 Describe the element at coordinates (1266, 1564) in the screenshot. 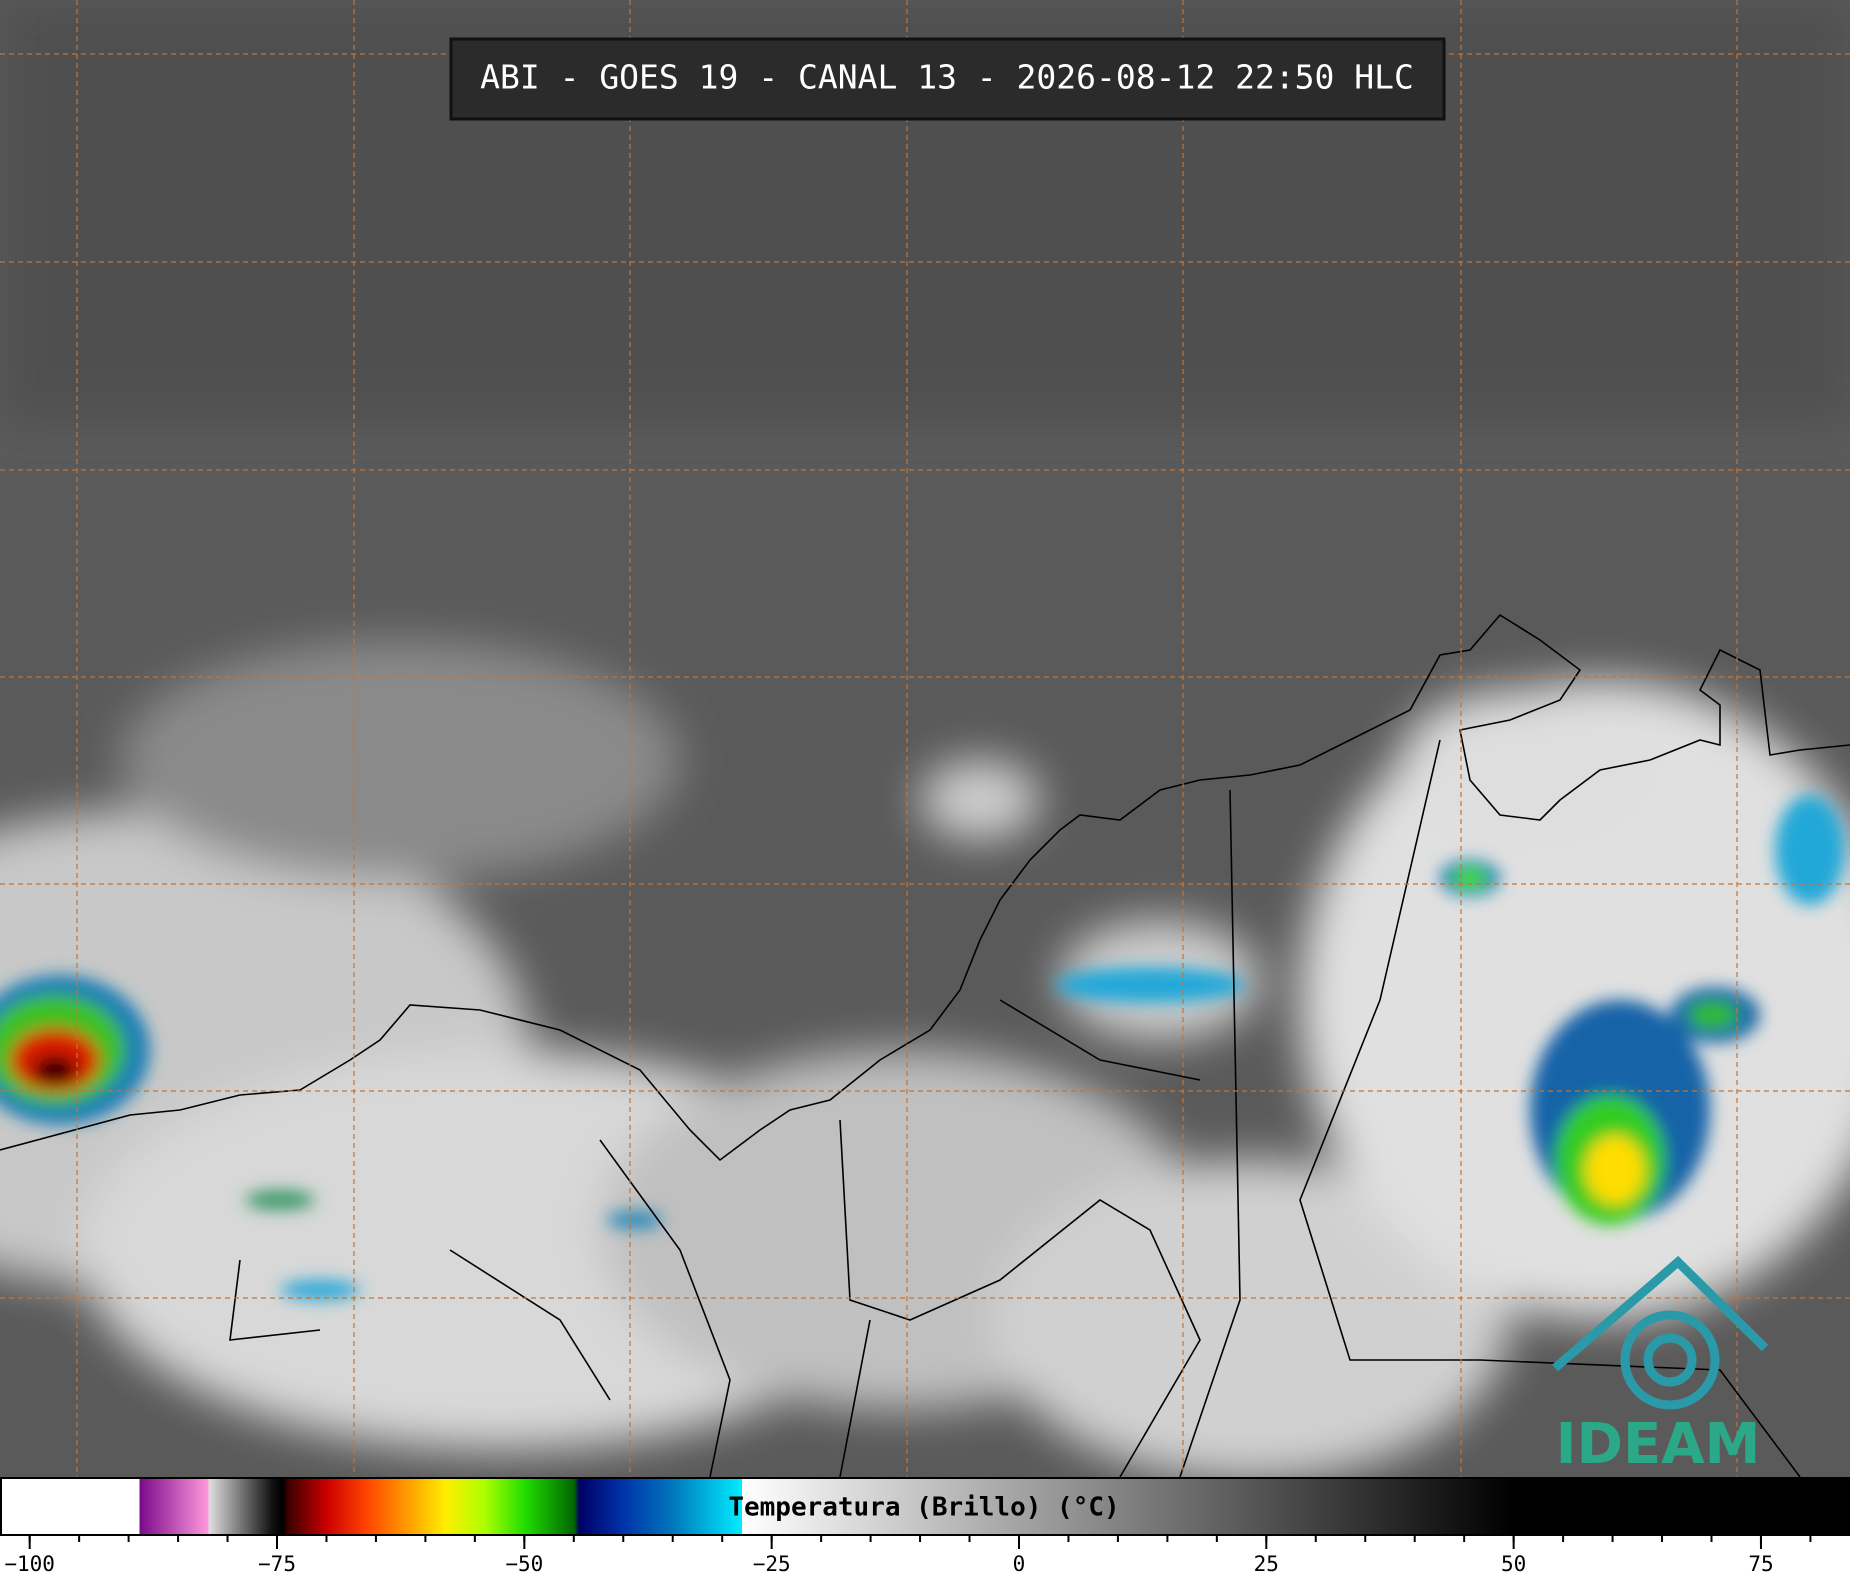

I see `tick-label: 25` at that location.